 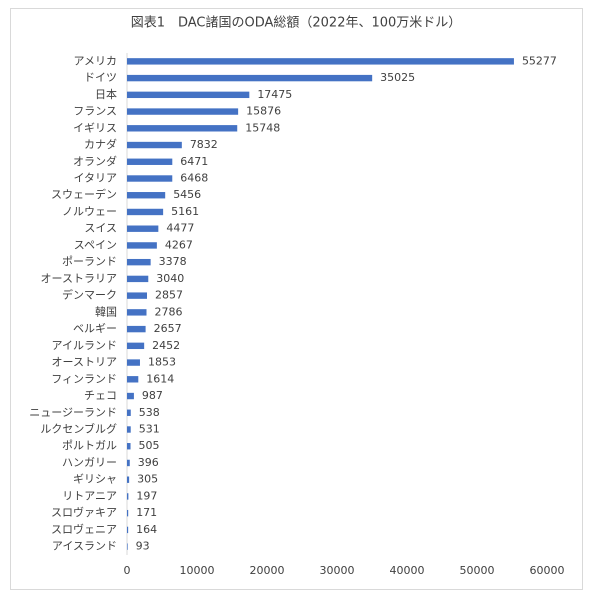 I want to click on y-tick-label: スペイン, so click(x=95, y=244).